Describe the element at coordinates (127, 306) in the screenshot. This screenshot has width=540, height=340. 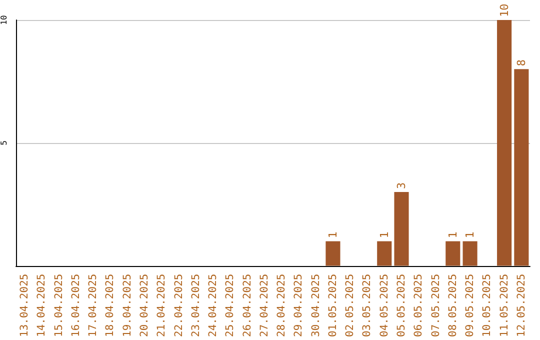
I see `x-tick-label: 19.04.2025` at that location.